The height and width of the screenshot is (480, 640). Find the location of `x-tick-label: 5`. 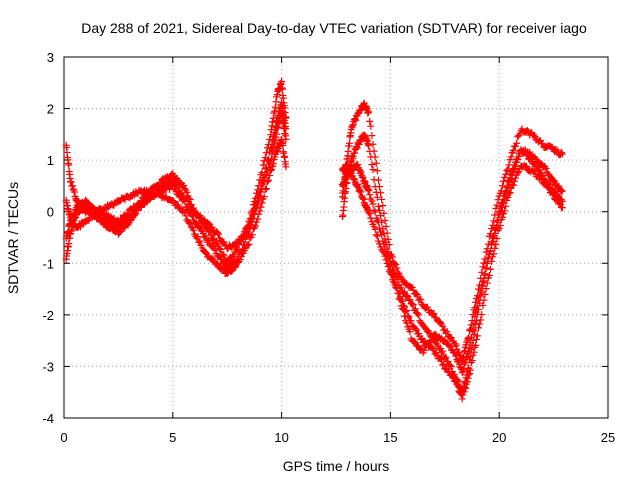

x-tick-label: 5 is located at coordinates (172, 437).